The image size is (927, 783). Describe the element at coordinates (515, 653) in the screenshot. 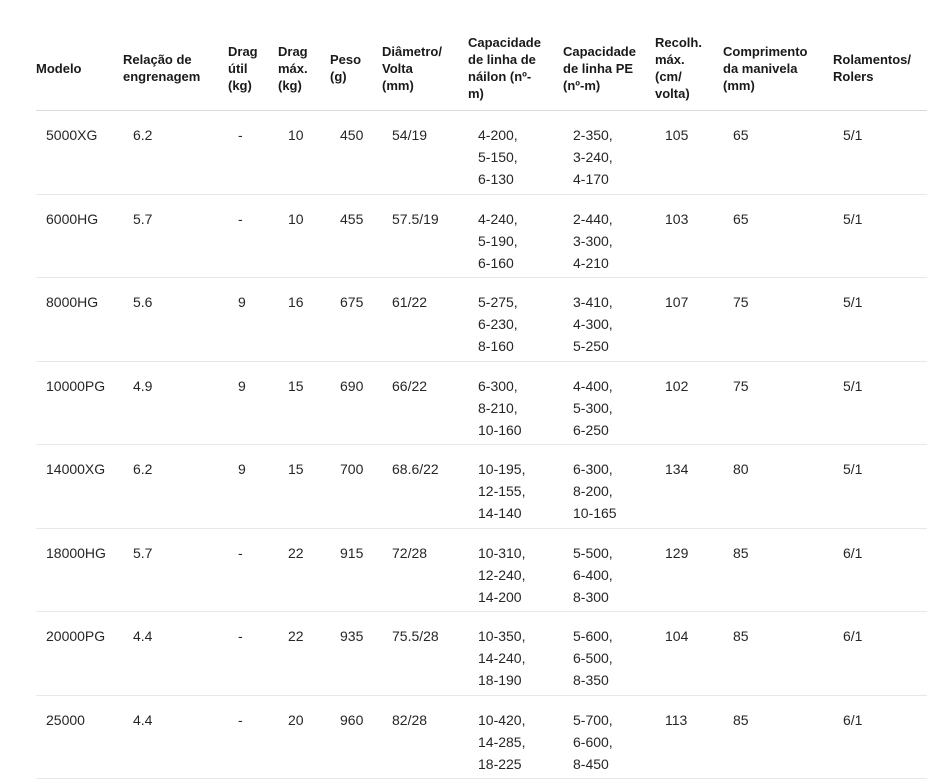

I see `cell-nylon-capacity: 10-350, 14-240, 18-190` at that location.